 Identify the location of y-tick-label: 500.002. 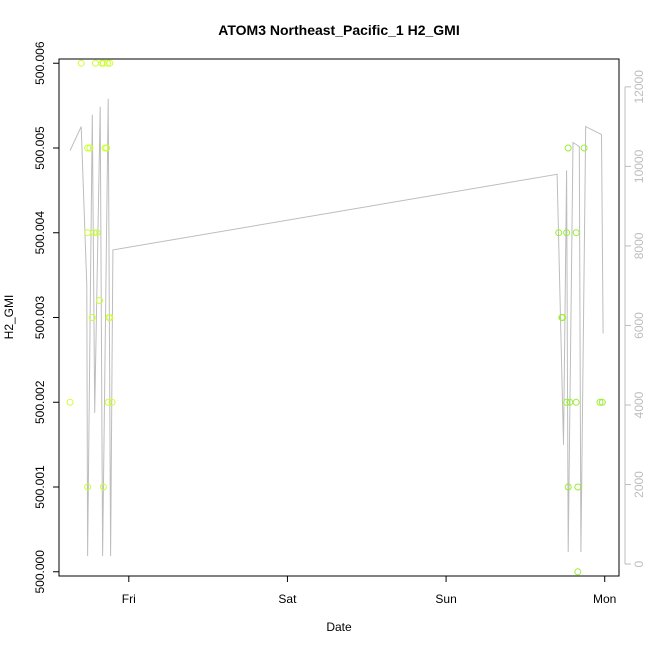
(40, 402).